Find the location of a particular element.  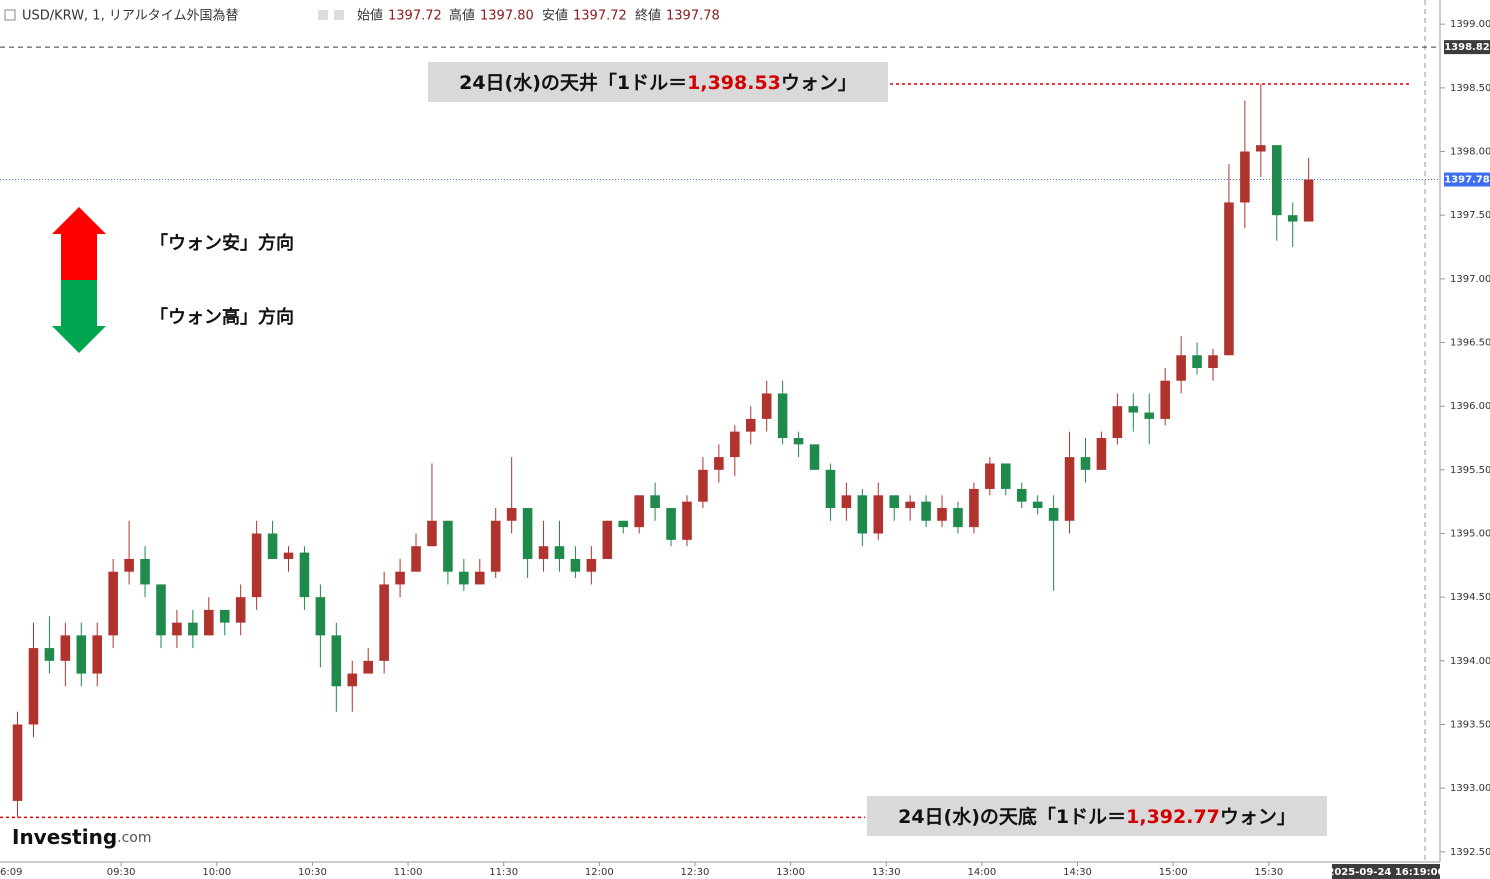

collapse-icon is located at coordinates (10, 15).